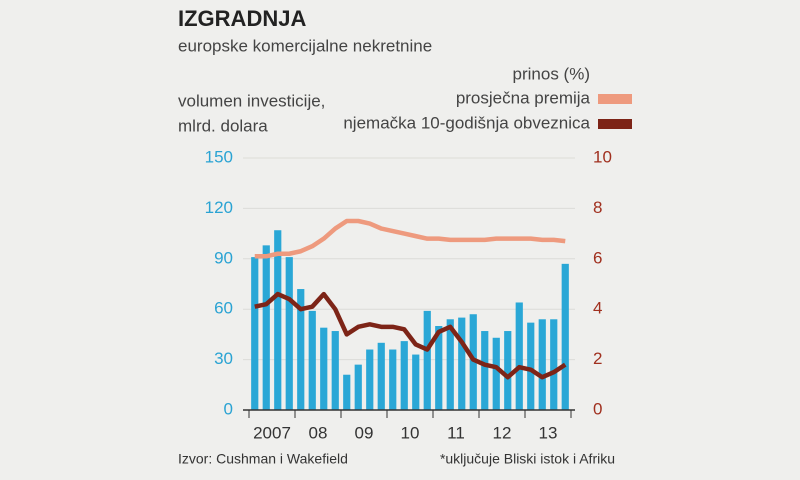  What do you see at coordinates (527, 459) in the screenshot?
I see `footnote: *uključuje Bliski istok i Afriku` at bounding box center [527, 459].